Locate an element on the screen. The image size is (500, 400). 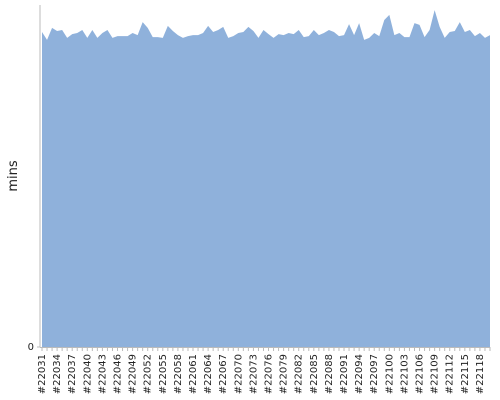
x-tick-label: #22109 is located at coordinates (435, 374).